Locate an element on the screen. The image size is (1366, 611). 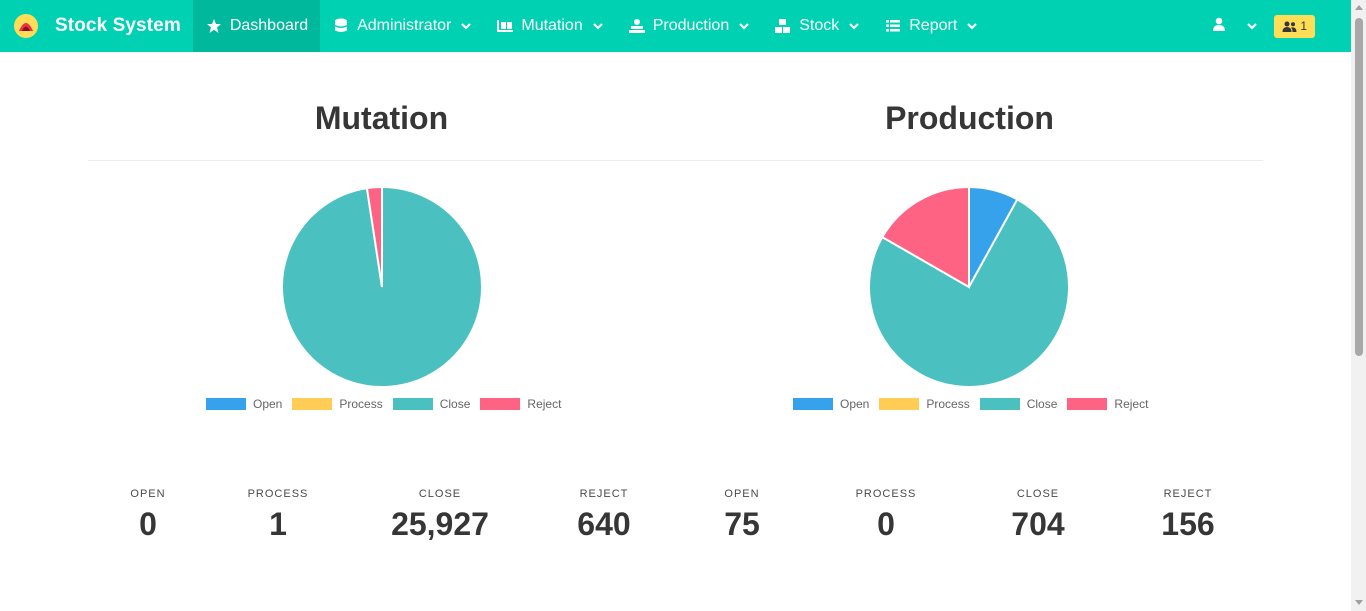
nav-mutation: Mutation is located at coordinates (549, 26).